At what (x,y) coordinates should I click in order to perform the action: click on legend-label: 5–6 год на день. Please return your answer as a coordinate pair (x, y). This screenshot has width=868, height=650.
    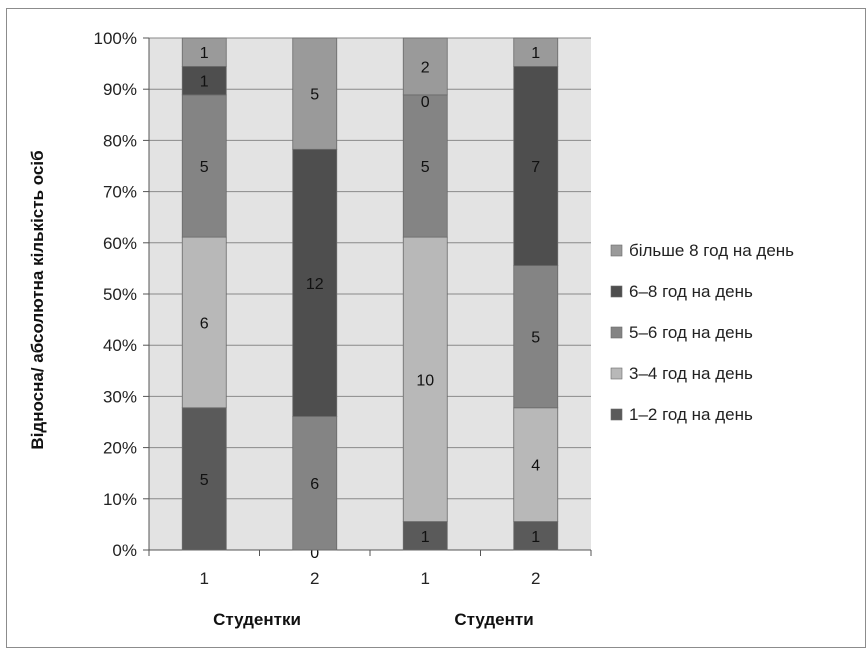
    Looking at the image, I should click on (691, 332).